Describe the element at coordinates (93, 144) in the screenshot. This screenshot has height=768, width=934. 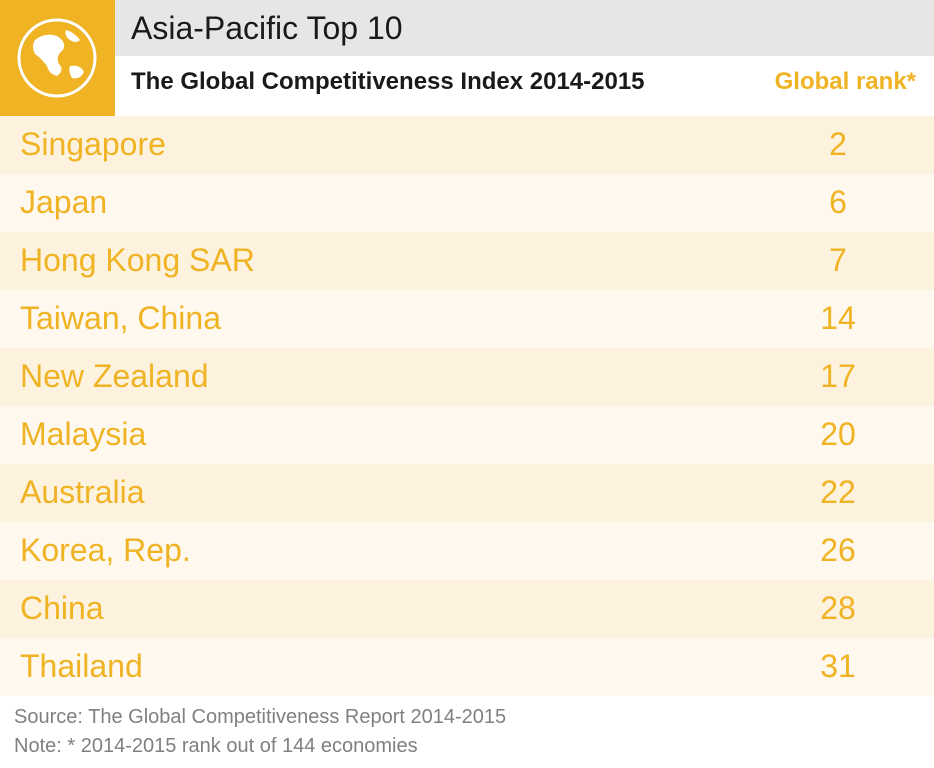
I see `country: Singapore` at that location.